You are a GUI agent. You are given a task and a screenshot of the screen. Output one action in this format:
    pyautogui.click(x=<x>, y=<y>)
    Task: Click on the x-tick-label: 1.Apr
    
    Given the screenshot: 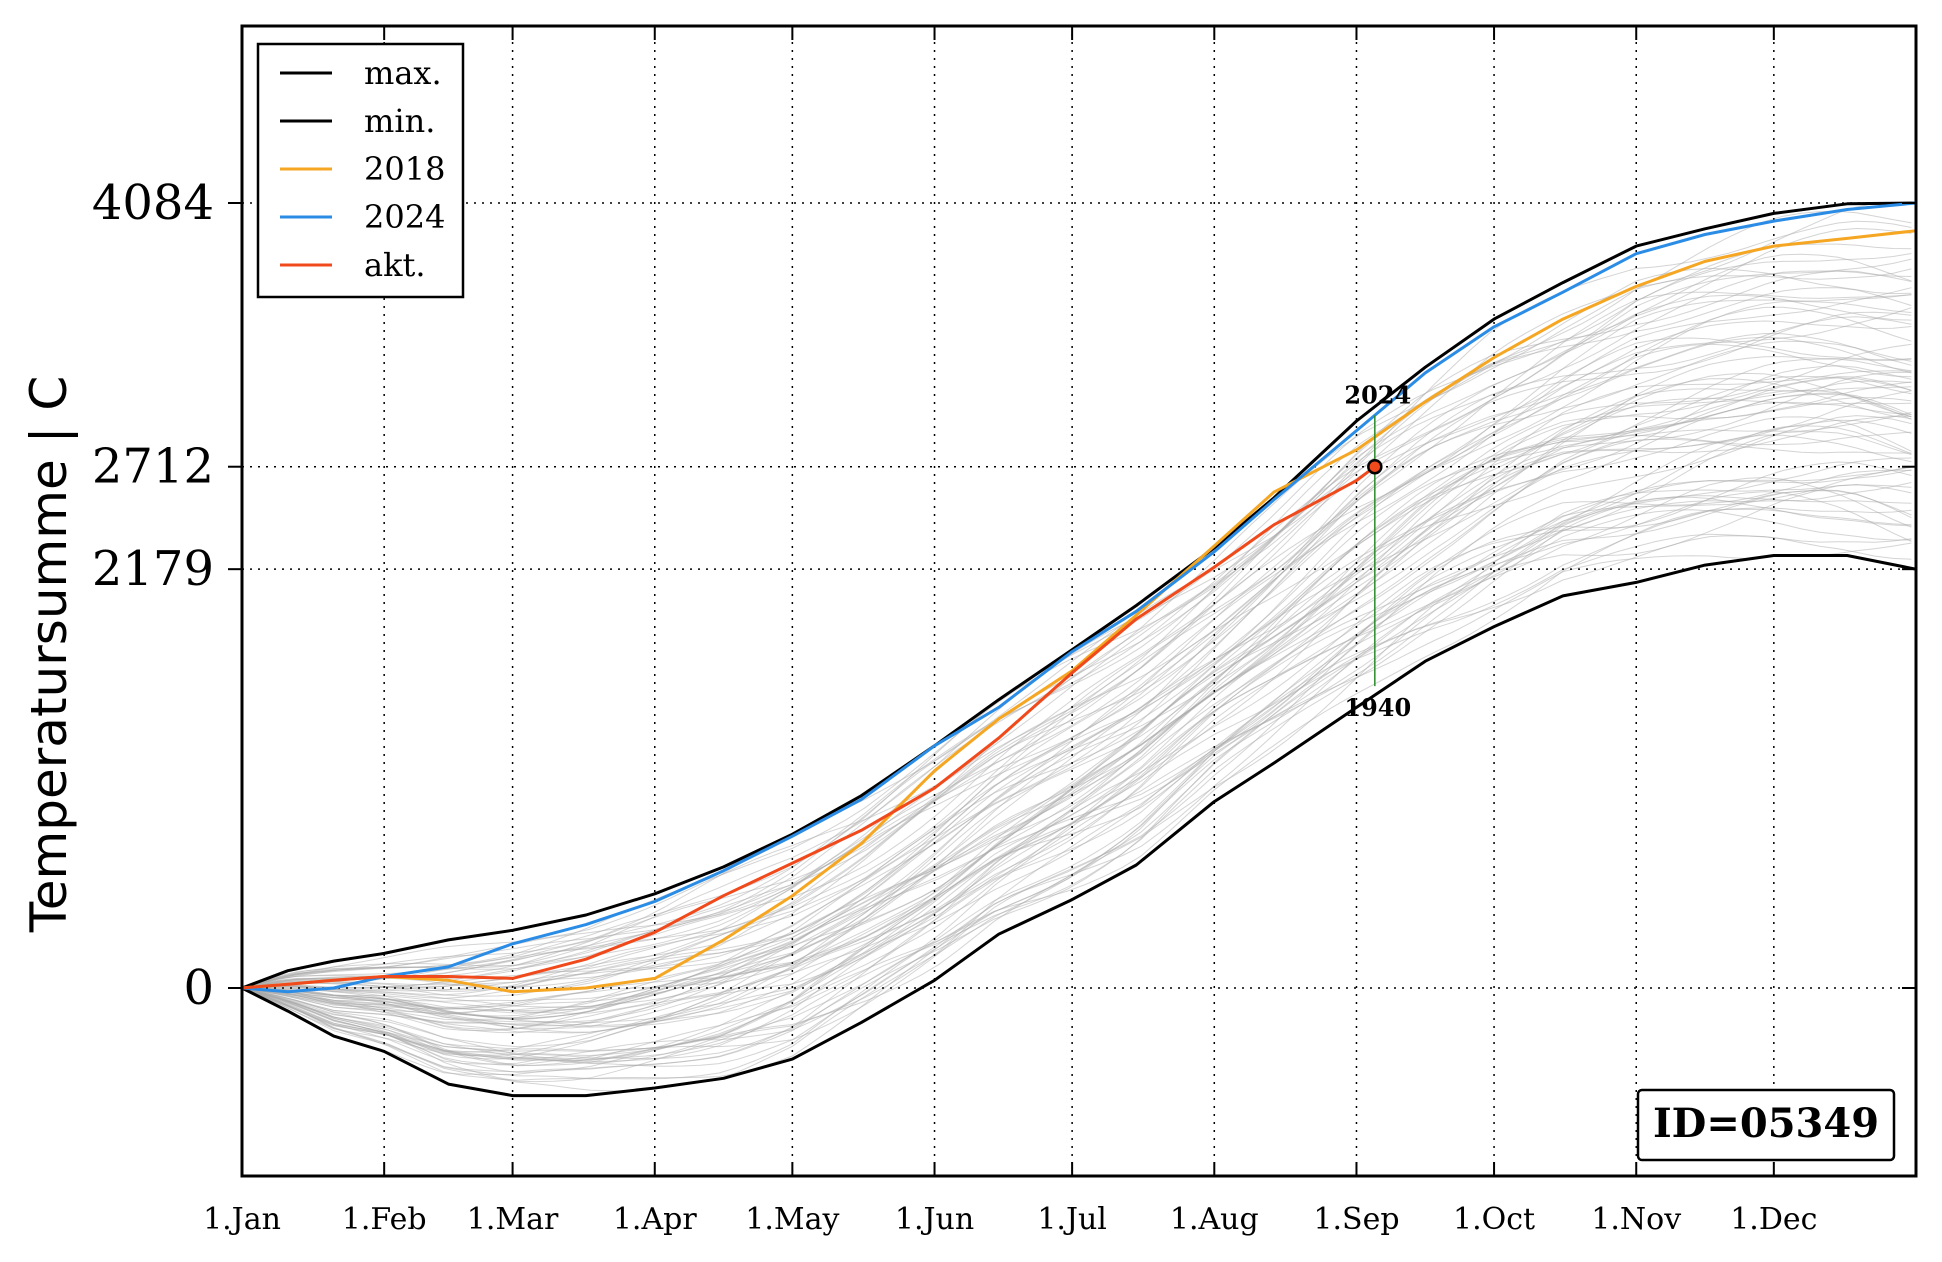 What is the action you would take?
    pyautogui.click(x=655, y=1219)
    